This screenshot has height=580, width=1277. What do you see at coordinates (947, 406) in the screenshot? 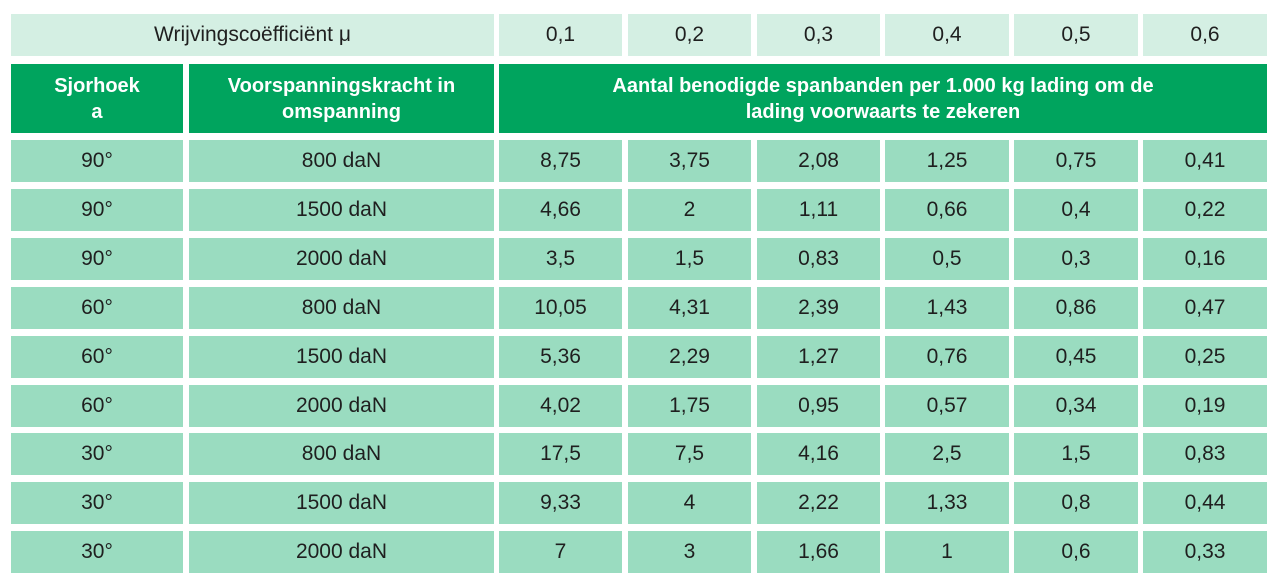
I see `mu-0-4-cell: 0,57` at bounding box center [947, 406].